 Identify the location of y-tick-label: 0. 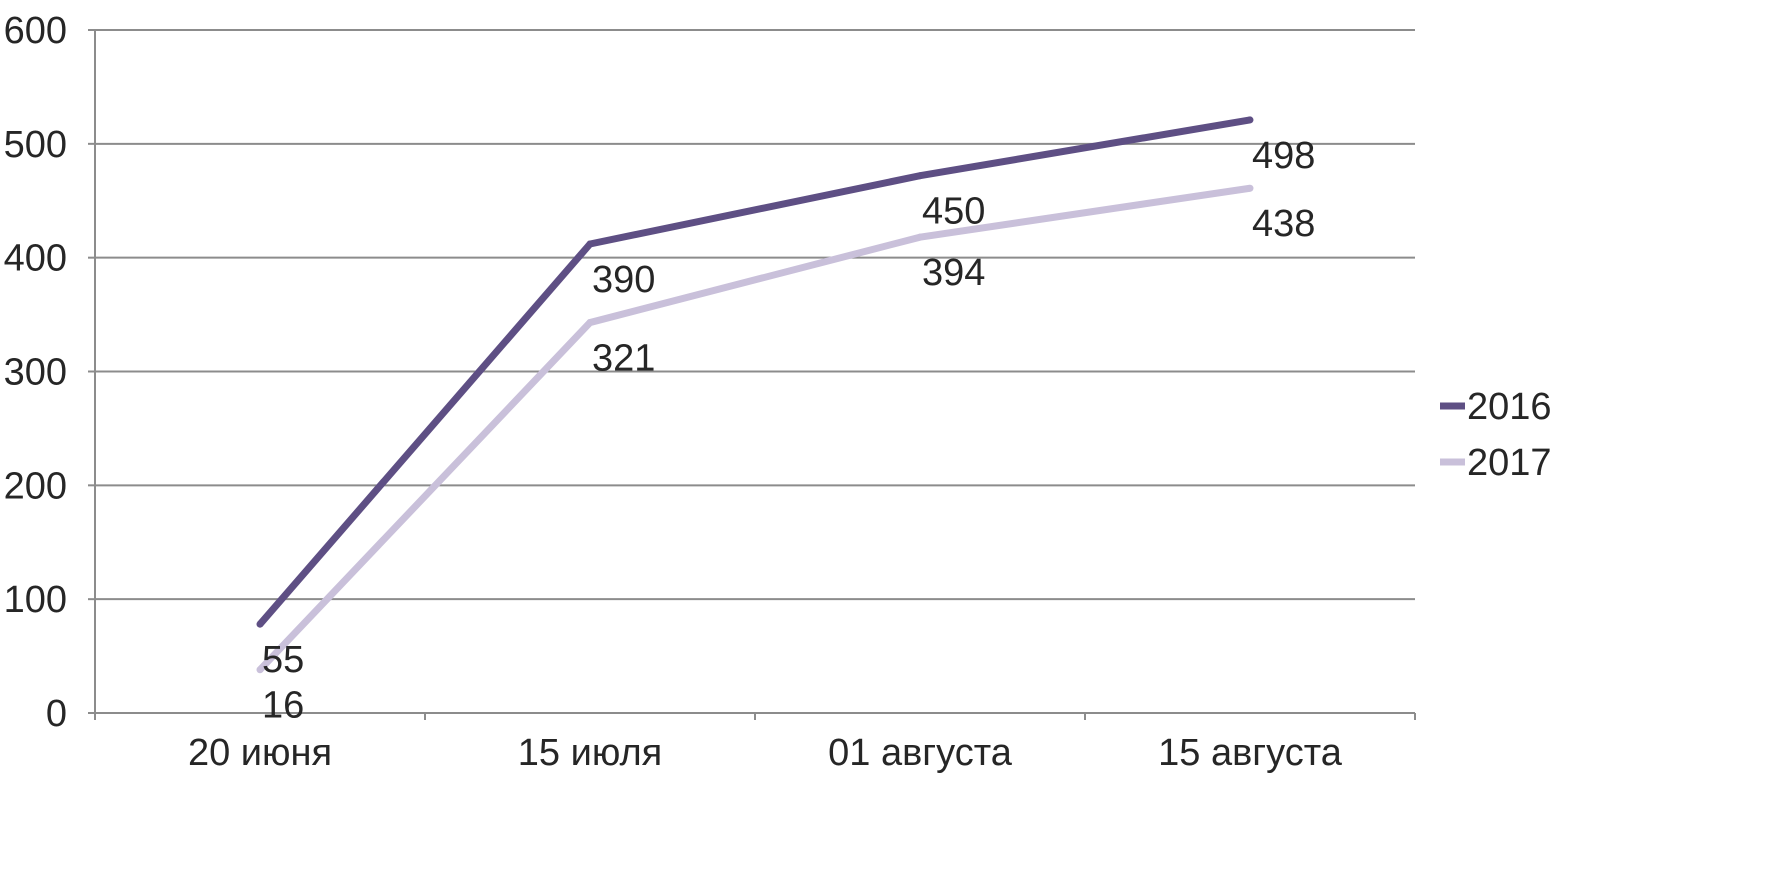
(56, 714).